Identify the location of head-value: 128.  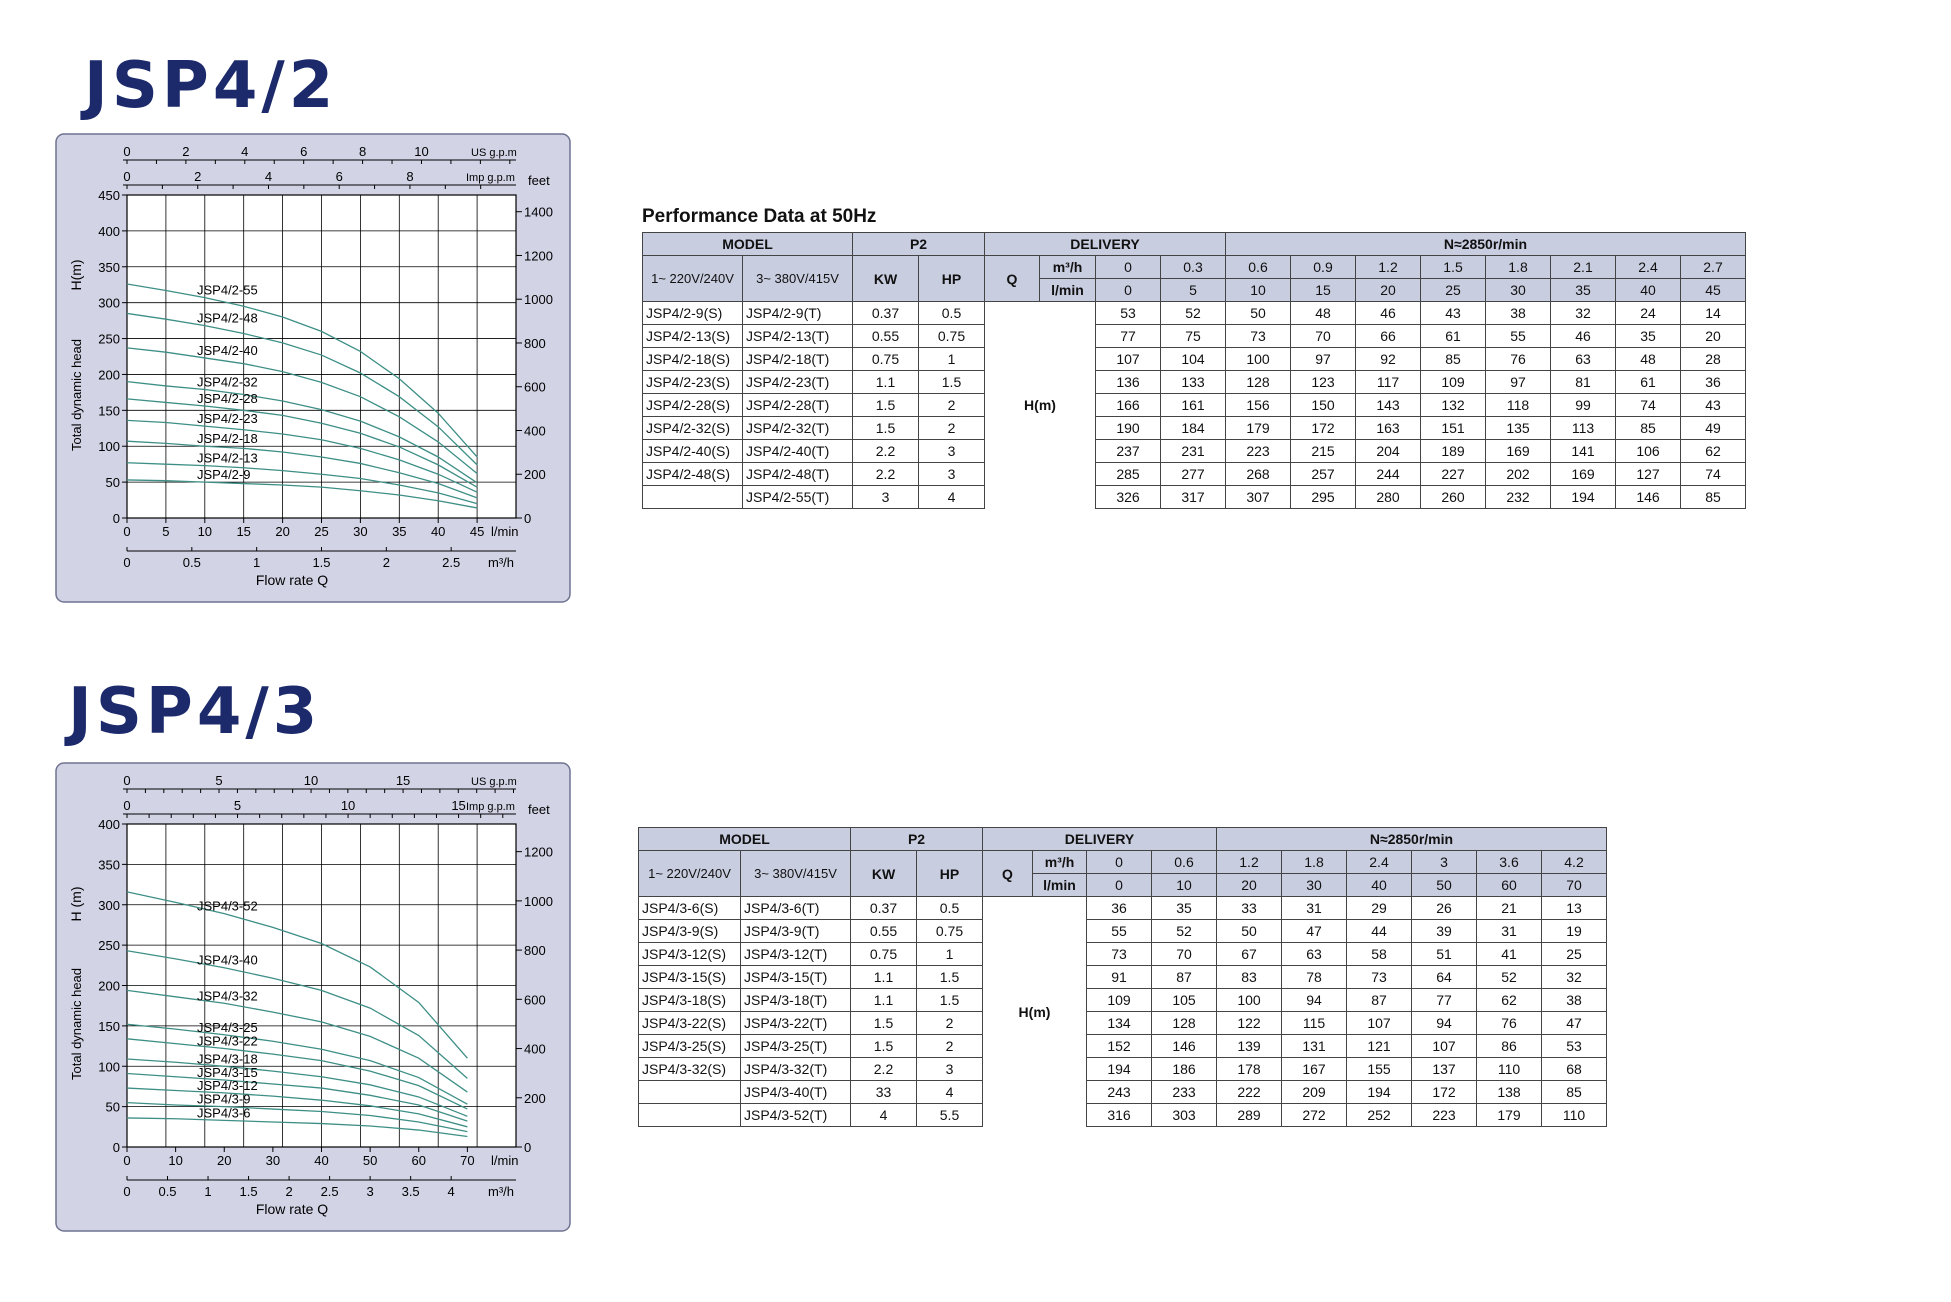
(1258, 382).